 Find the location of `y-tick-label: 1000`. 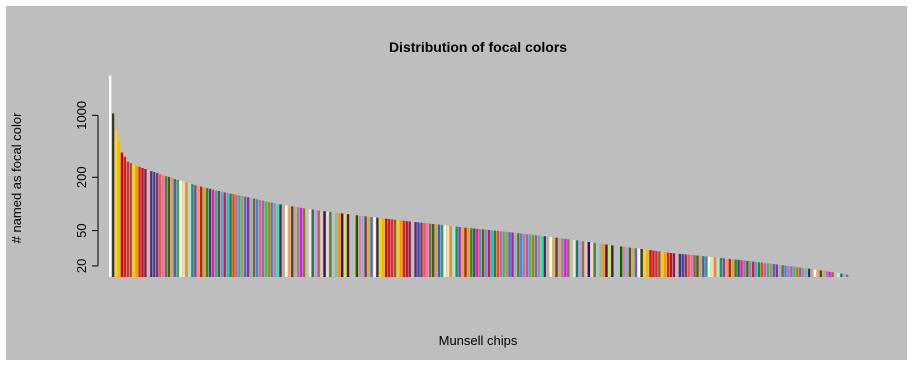

y-tick-label: 1000 is located at coordinates (81, 115).